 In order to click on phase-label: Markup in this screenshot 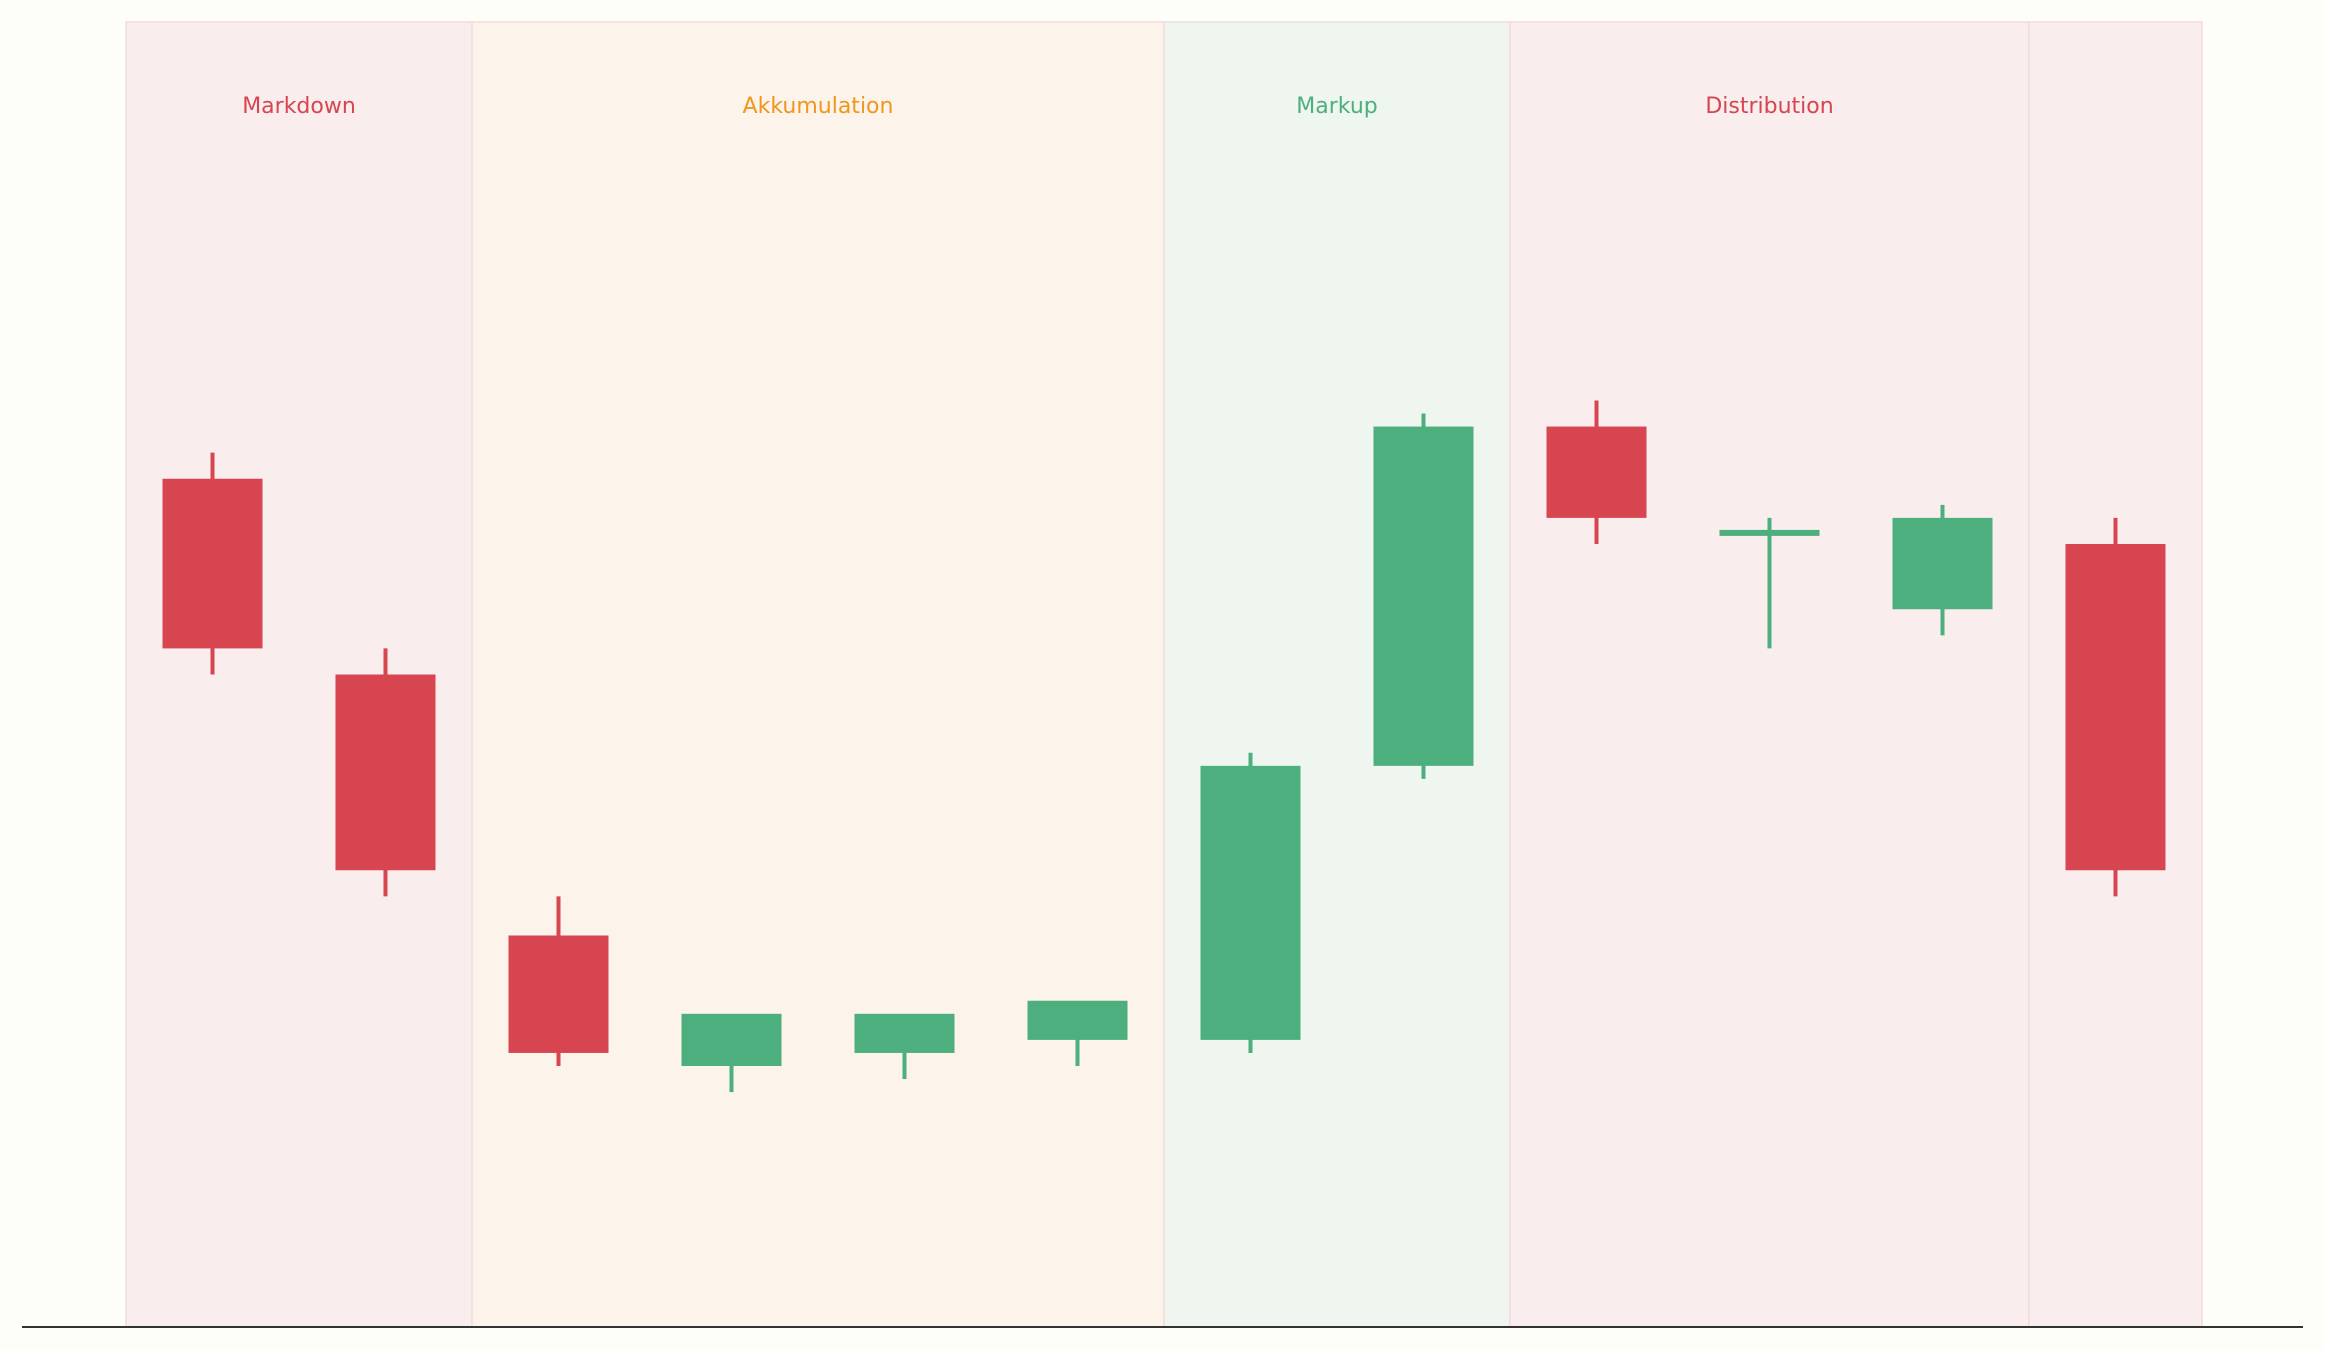, I will do `click(1336, 106)`.